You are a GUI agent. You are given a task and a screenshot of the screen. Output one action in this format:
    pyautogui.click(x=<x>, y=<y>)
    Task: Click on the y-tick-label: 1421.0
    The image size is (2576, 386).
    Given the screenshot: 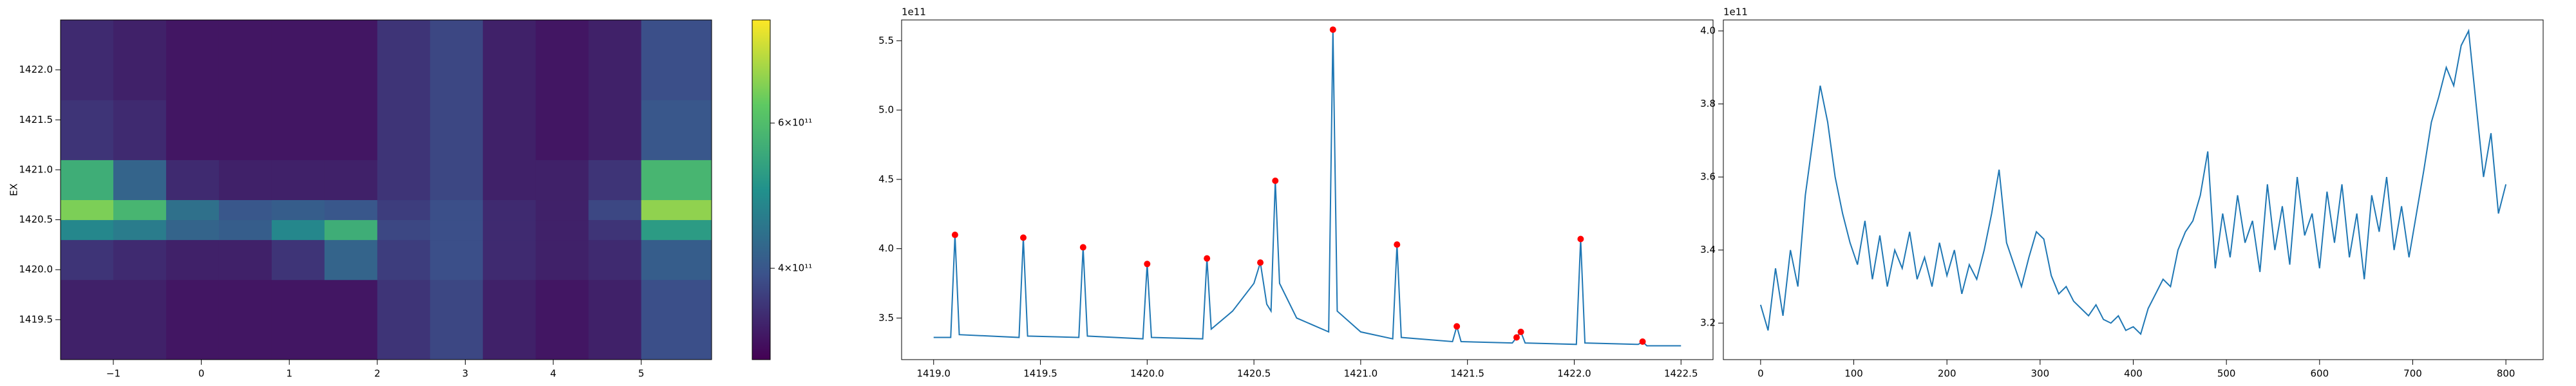 What is the action you would take?
    pyautogui.click(x=36, y=169)
    